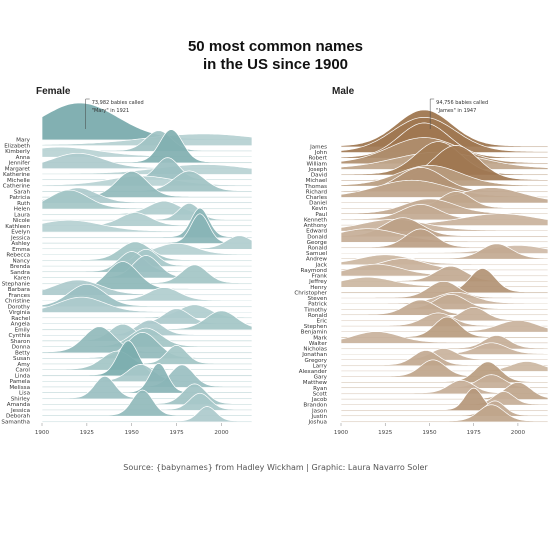 Image resolution: width=551 pixels, height=551 pixels. What do you see at coordinates (147, 267) in the screenshot?
I see `ridge-karen` at bounding box center [147, 267].